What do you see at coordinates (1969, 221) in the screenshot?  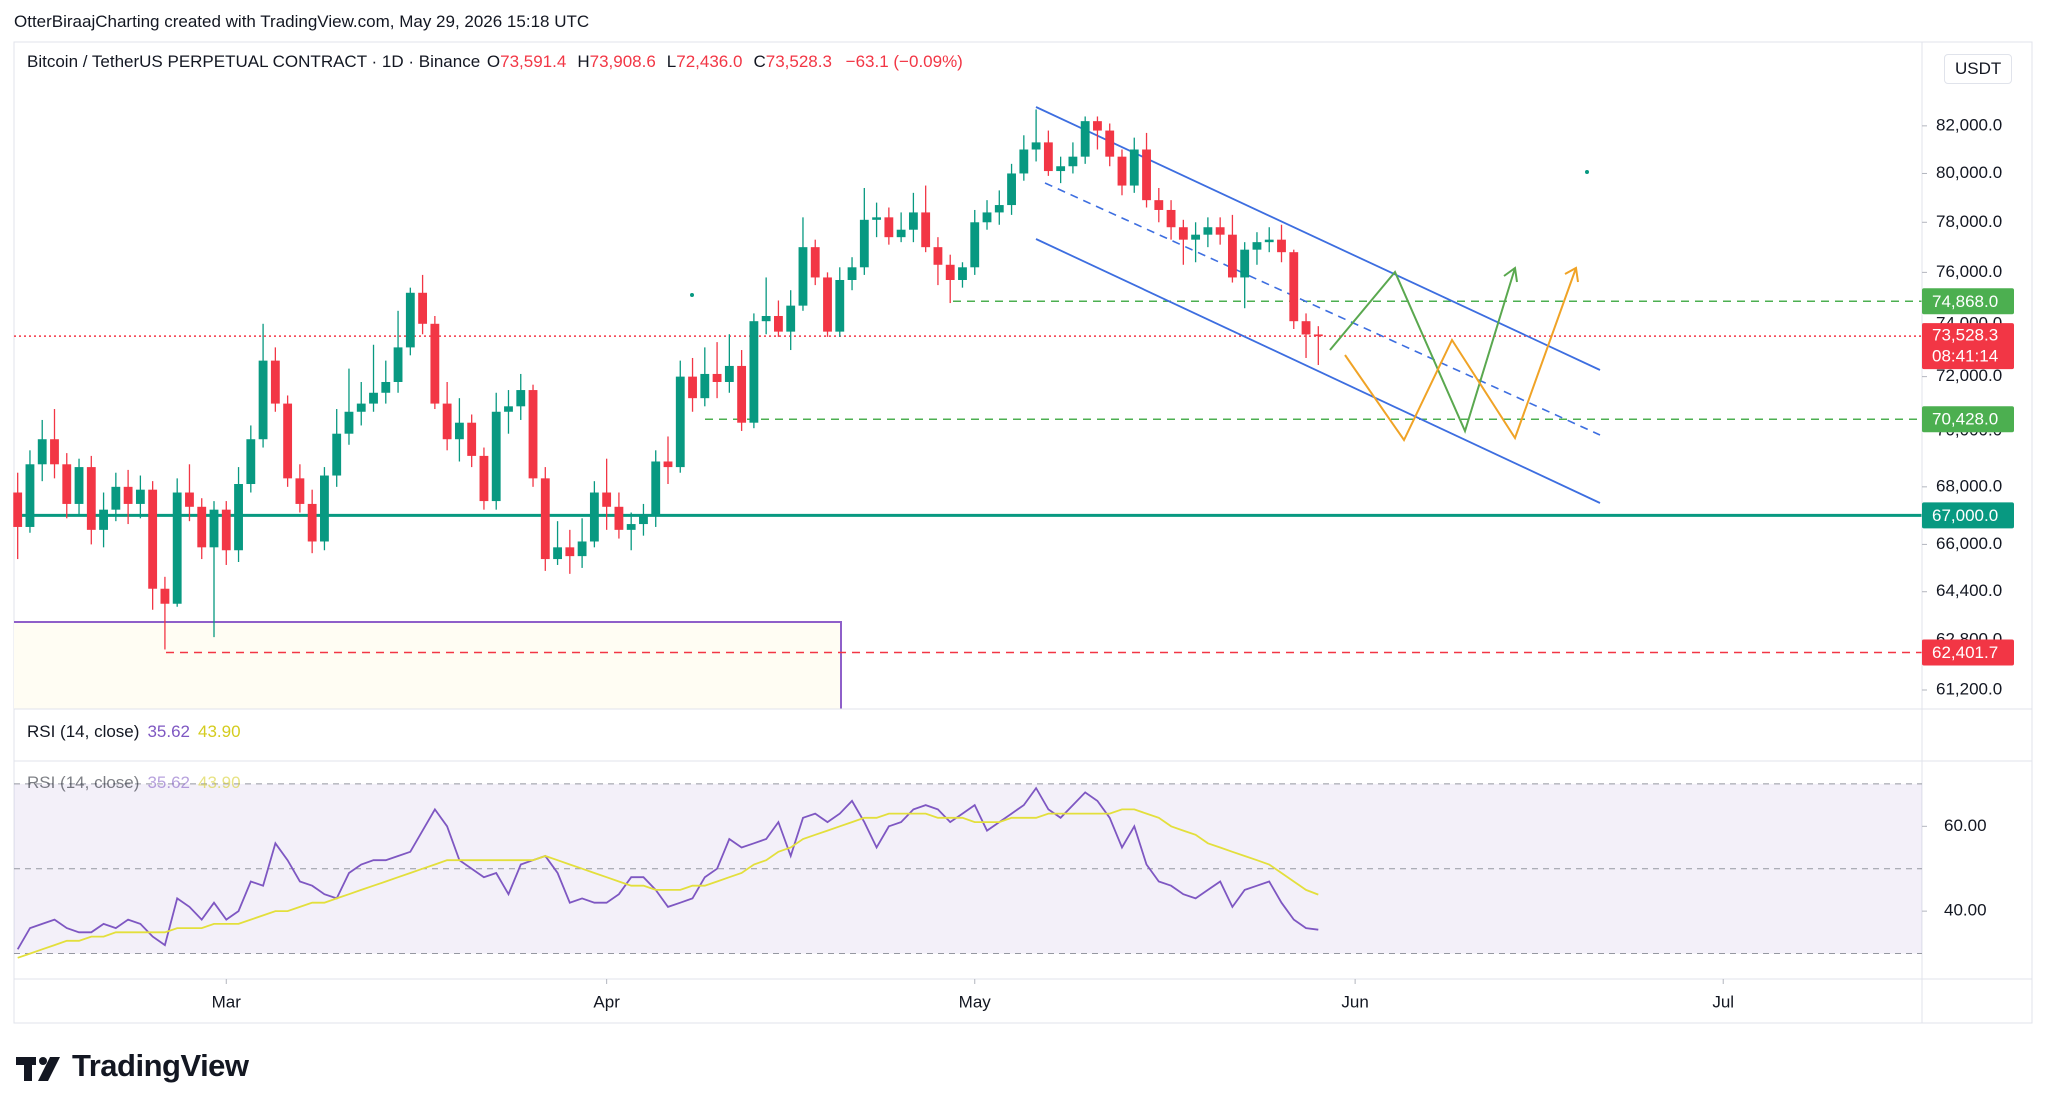 I see `y-tick-label: 78,000.0` at bounding box center [1969, 221].